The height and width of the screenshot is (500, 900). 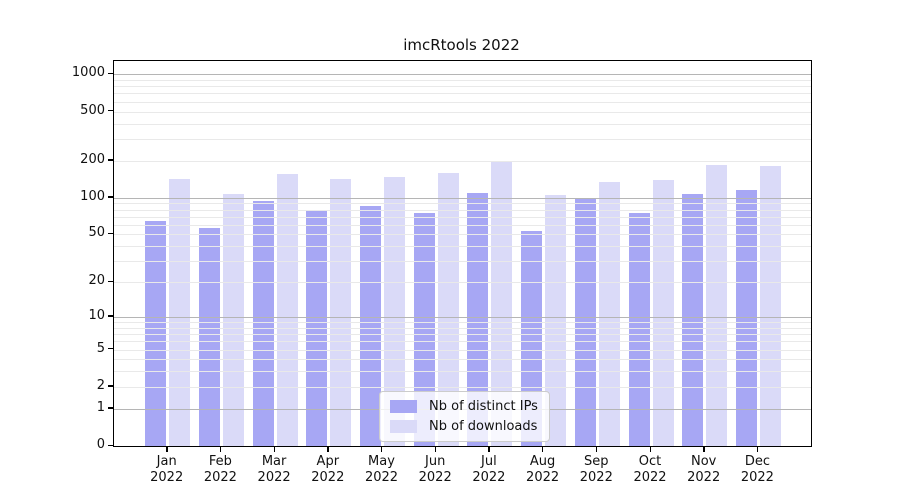 I want to click on ytick-label-20: 20, so click(x=96, y=281).